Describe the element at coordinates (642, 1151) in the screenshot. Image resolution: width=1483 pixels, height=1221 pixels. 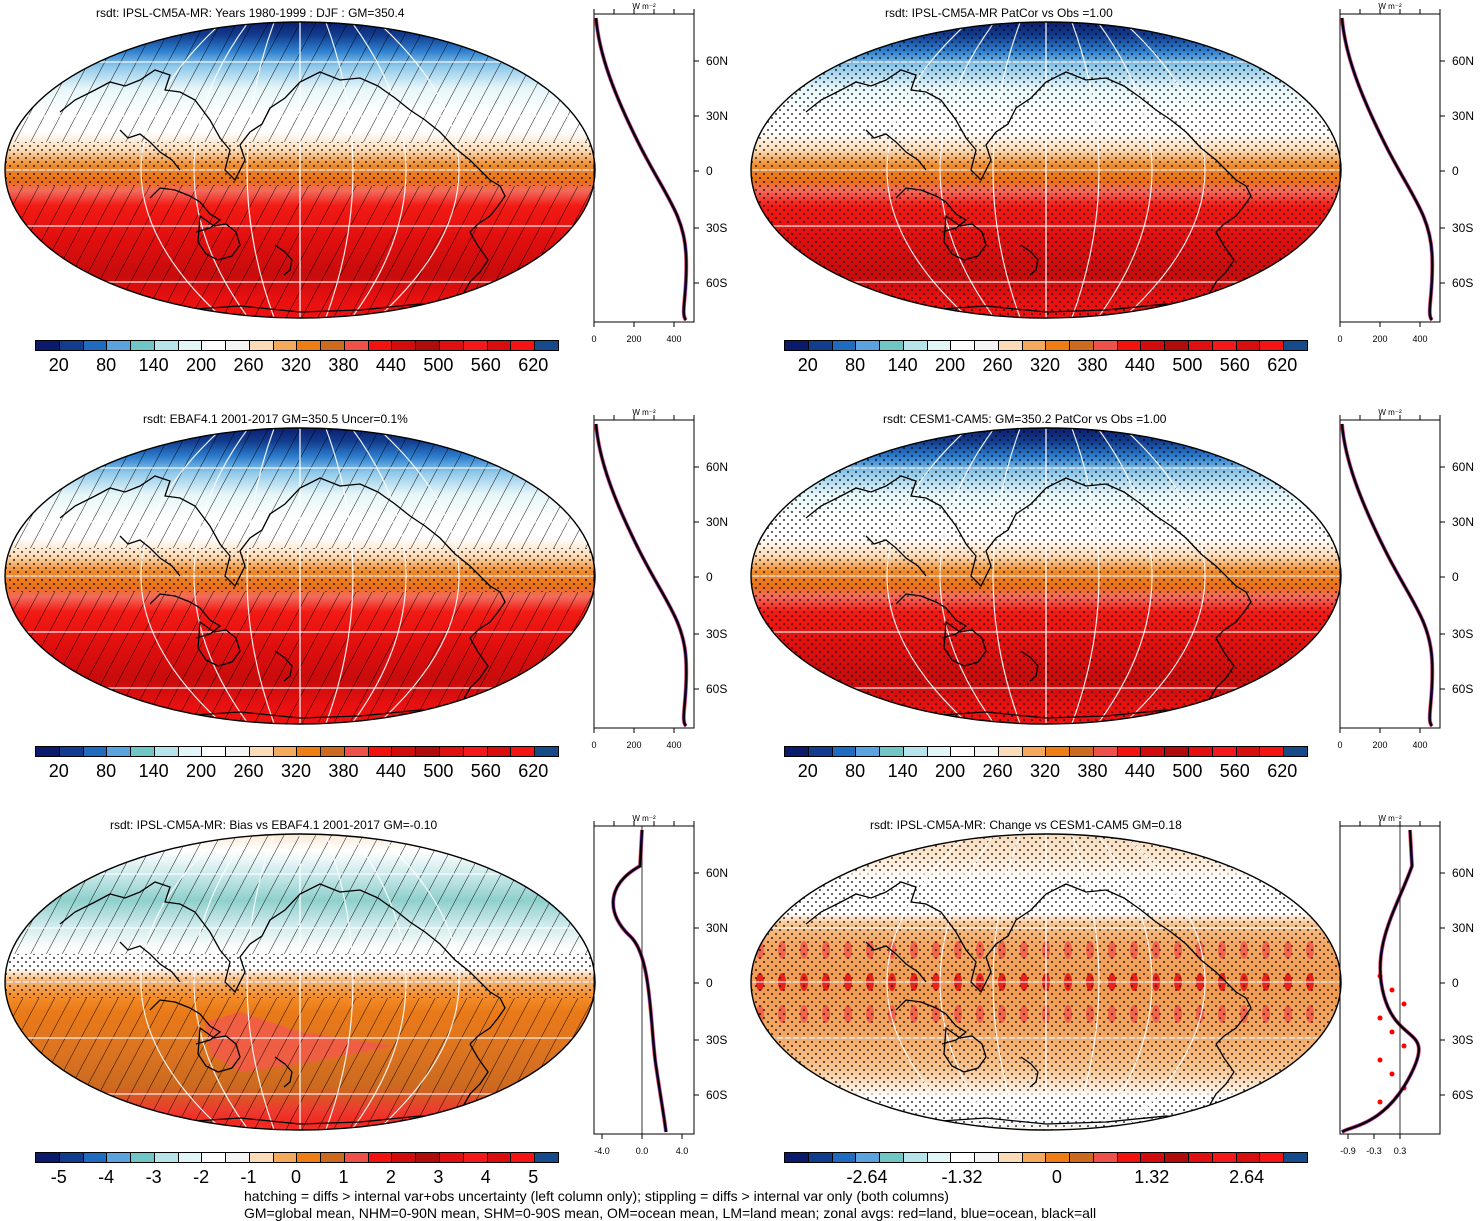
I see `zonal-tick-label: 0.0` at that location.